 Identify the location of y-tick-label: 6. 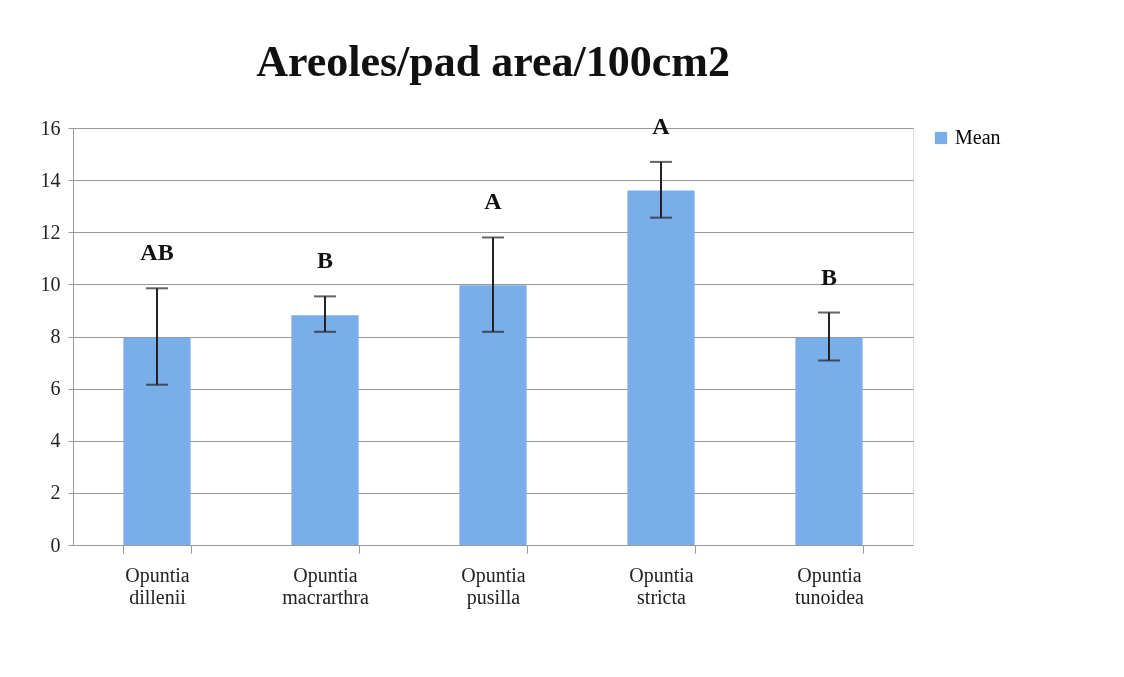
(55, 388).